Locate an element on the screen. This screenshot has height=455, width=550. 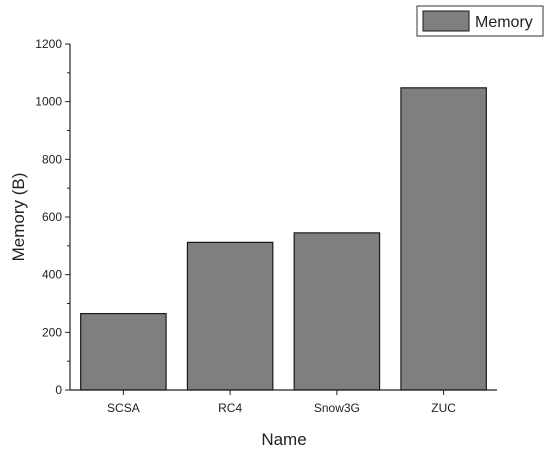
y-axis: 0 200 400 600 800 1000 1200 is located at coordinates (53, 217).